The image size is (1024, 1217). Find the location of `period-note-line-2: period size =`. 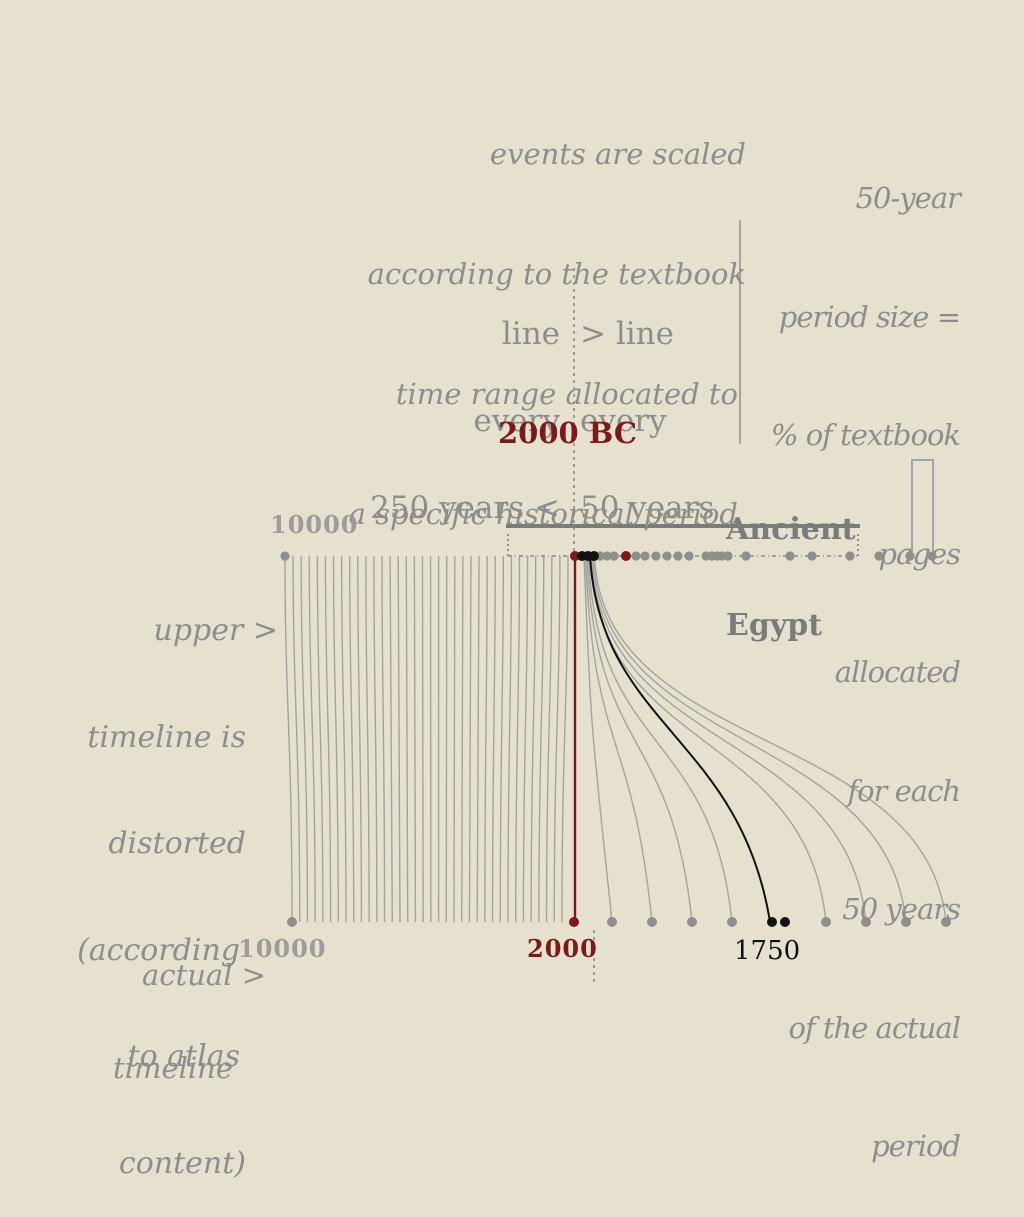

period-note-line-2: period size = is located at coordinates (860, 318).